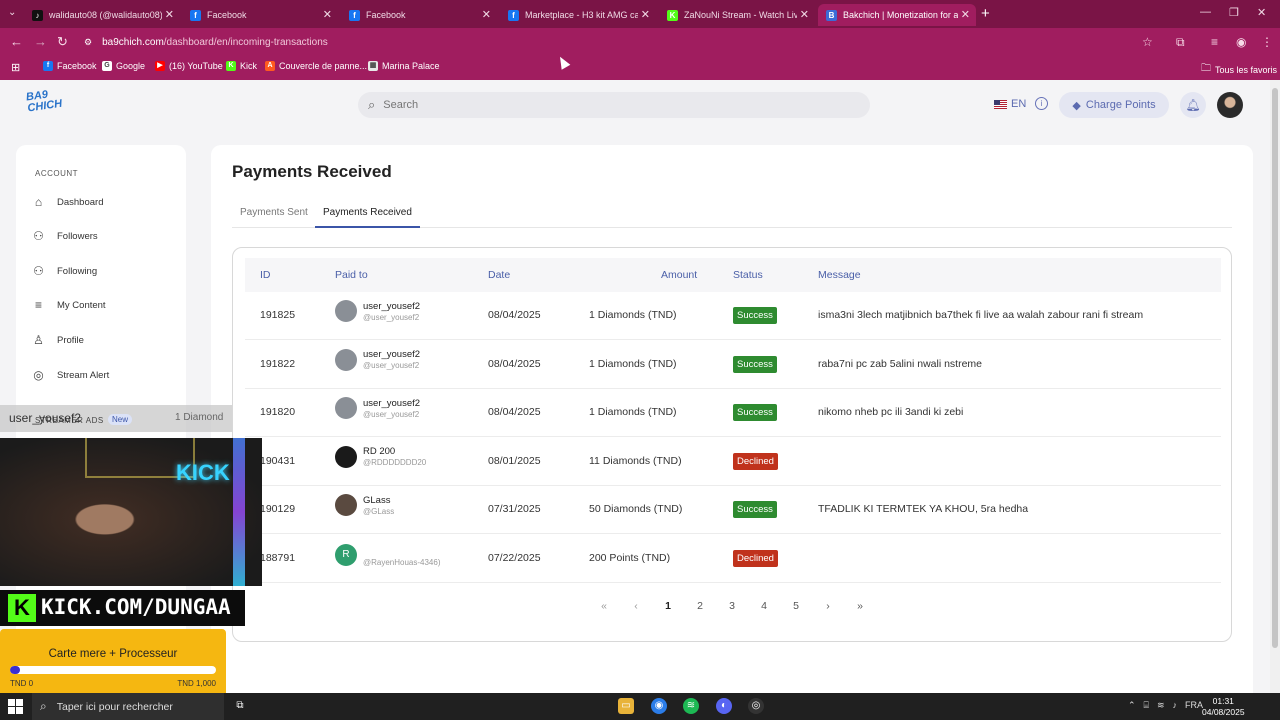 The width and height of the screenshot is (1280, 720). I want to click on transaction-amount: 1 Diamonds (TND), so click(633, 412).